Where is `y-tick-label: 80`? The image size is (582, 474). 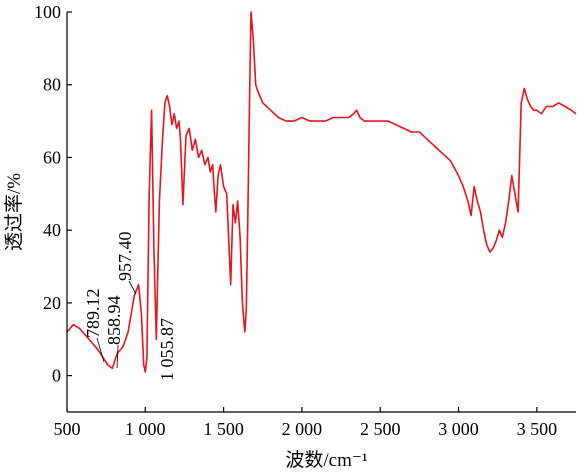
y-tick-label: 80 is located at coordinates (52, 85).